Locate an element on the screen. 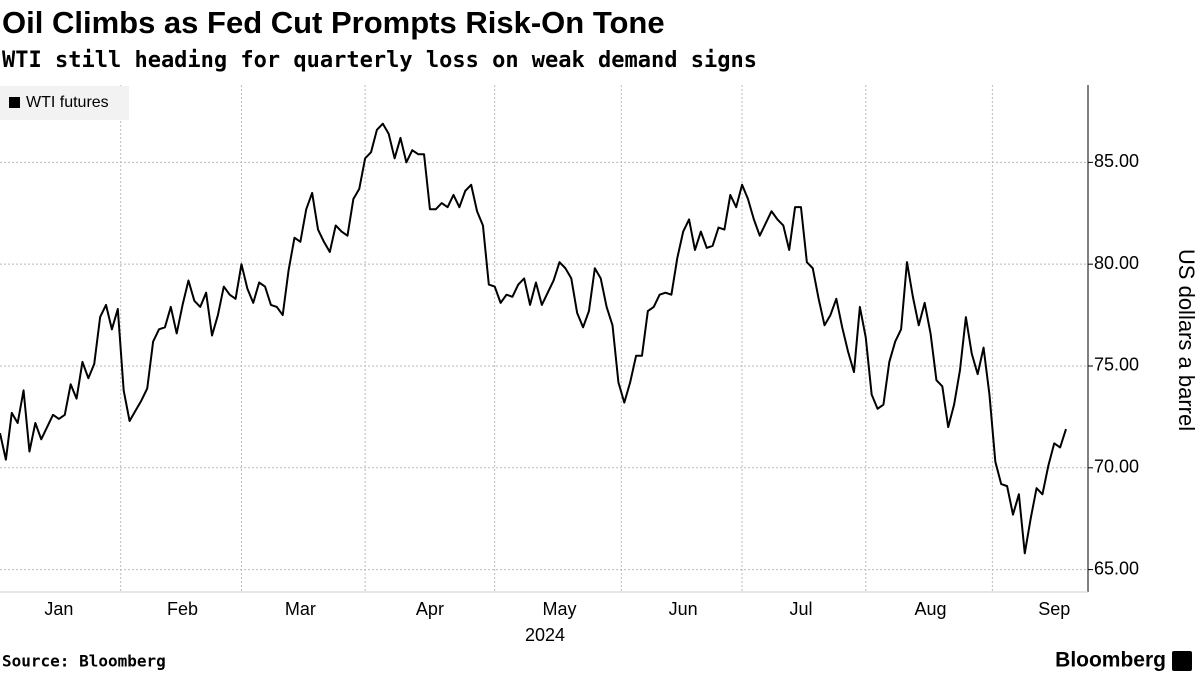 The image size is (1200, 675). legend-box is located at coordinates (64, 103).